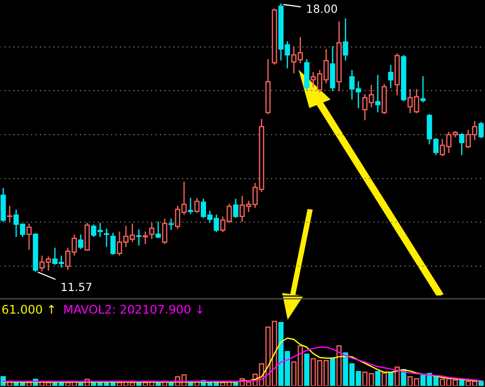 This screenshot has height=387, width=485. Describe the element at coordinates (77, 287) in the screenshot. I see `text: 11.57` at that location.